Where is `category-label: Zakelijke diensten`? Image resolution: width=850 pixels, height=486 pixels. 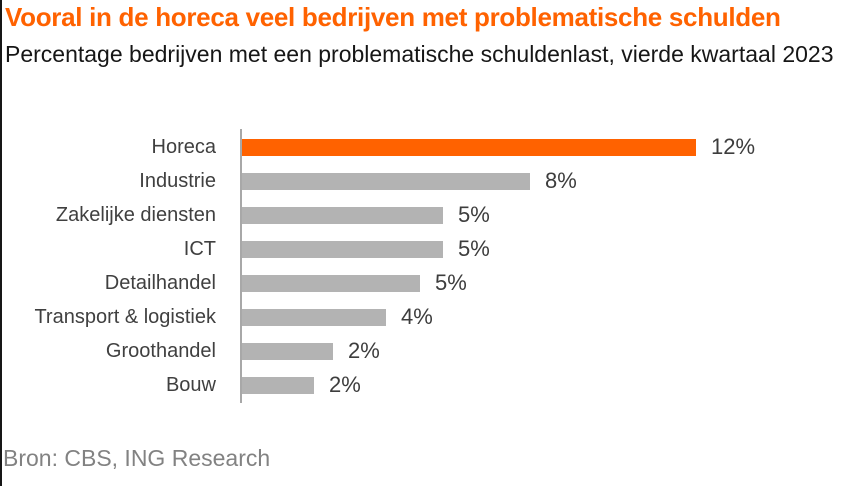
category-label: Zakelijke diensten is located at coordinates (135, 214).